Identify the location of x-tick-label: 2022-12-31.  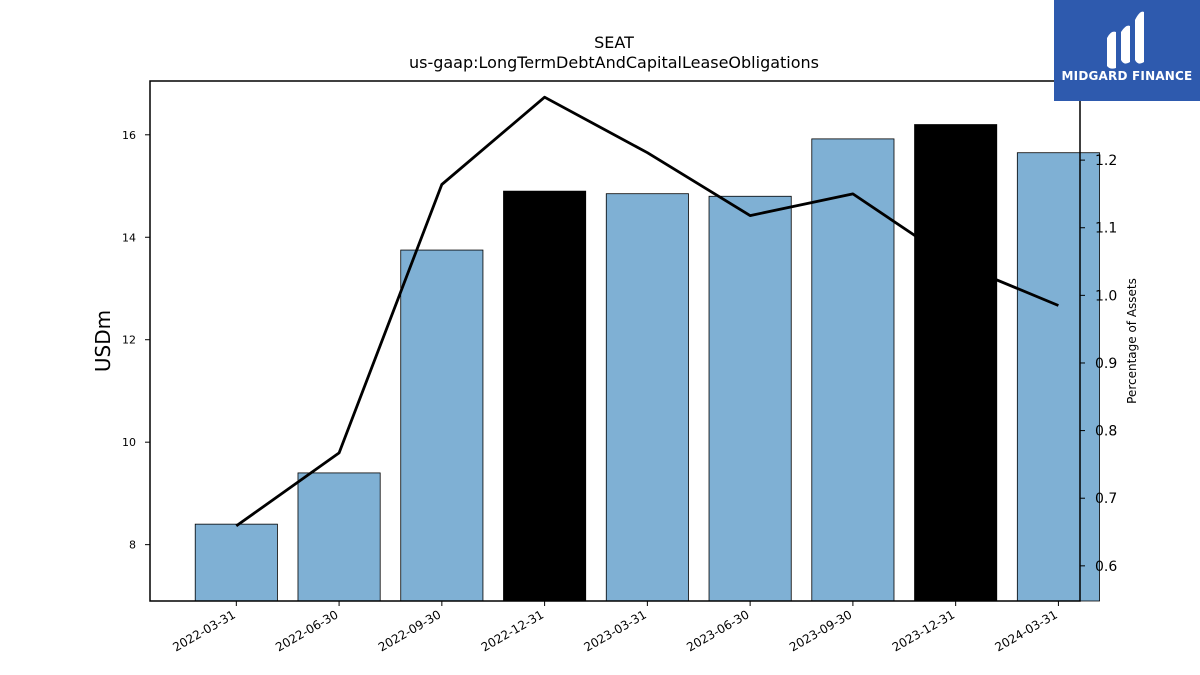
(512, 630).